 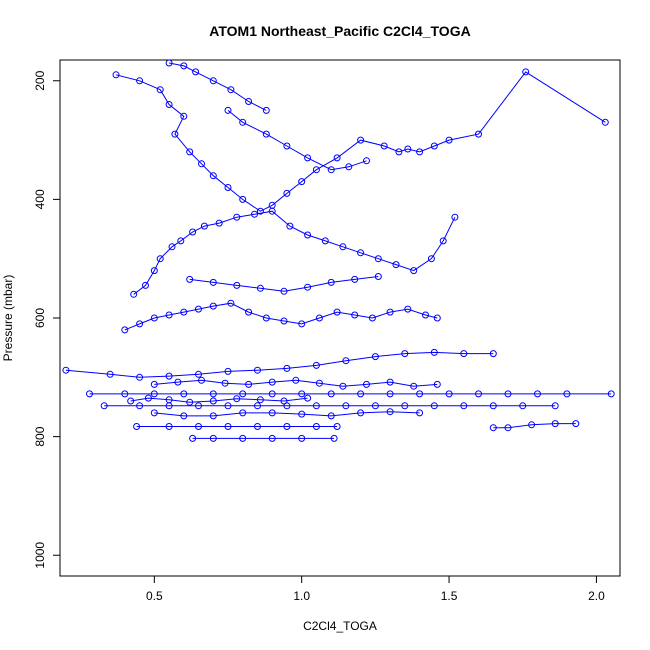 I want to click on x-tick-label: 1.0, so click(x=301, y=596).